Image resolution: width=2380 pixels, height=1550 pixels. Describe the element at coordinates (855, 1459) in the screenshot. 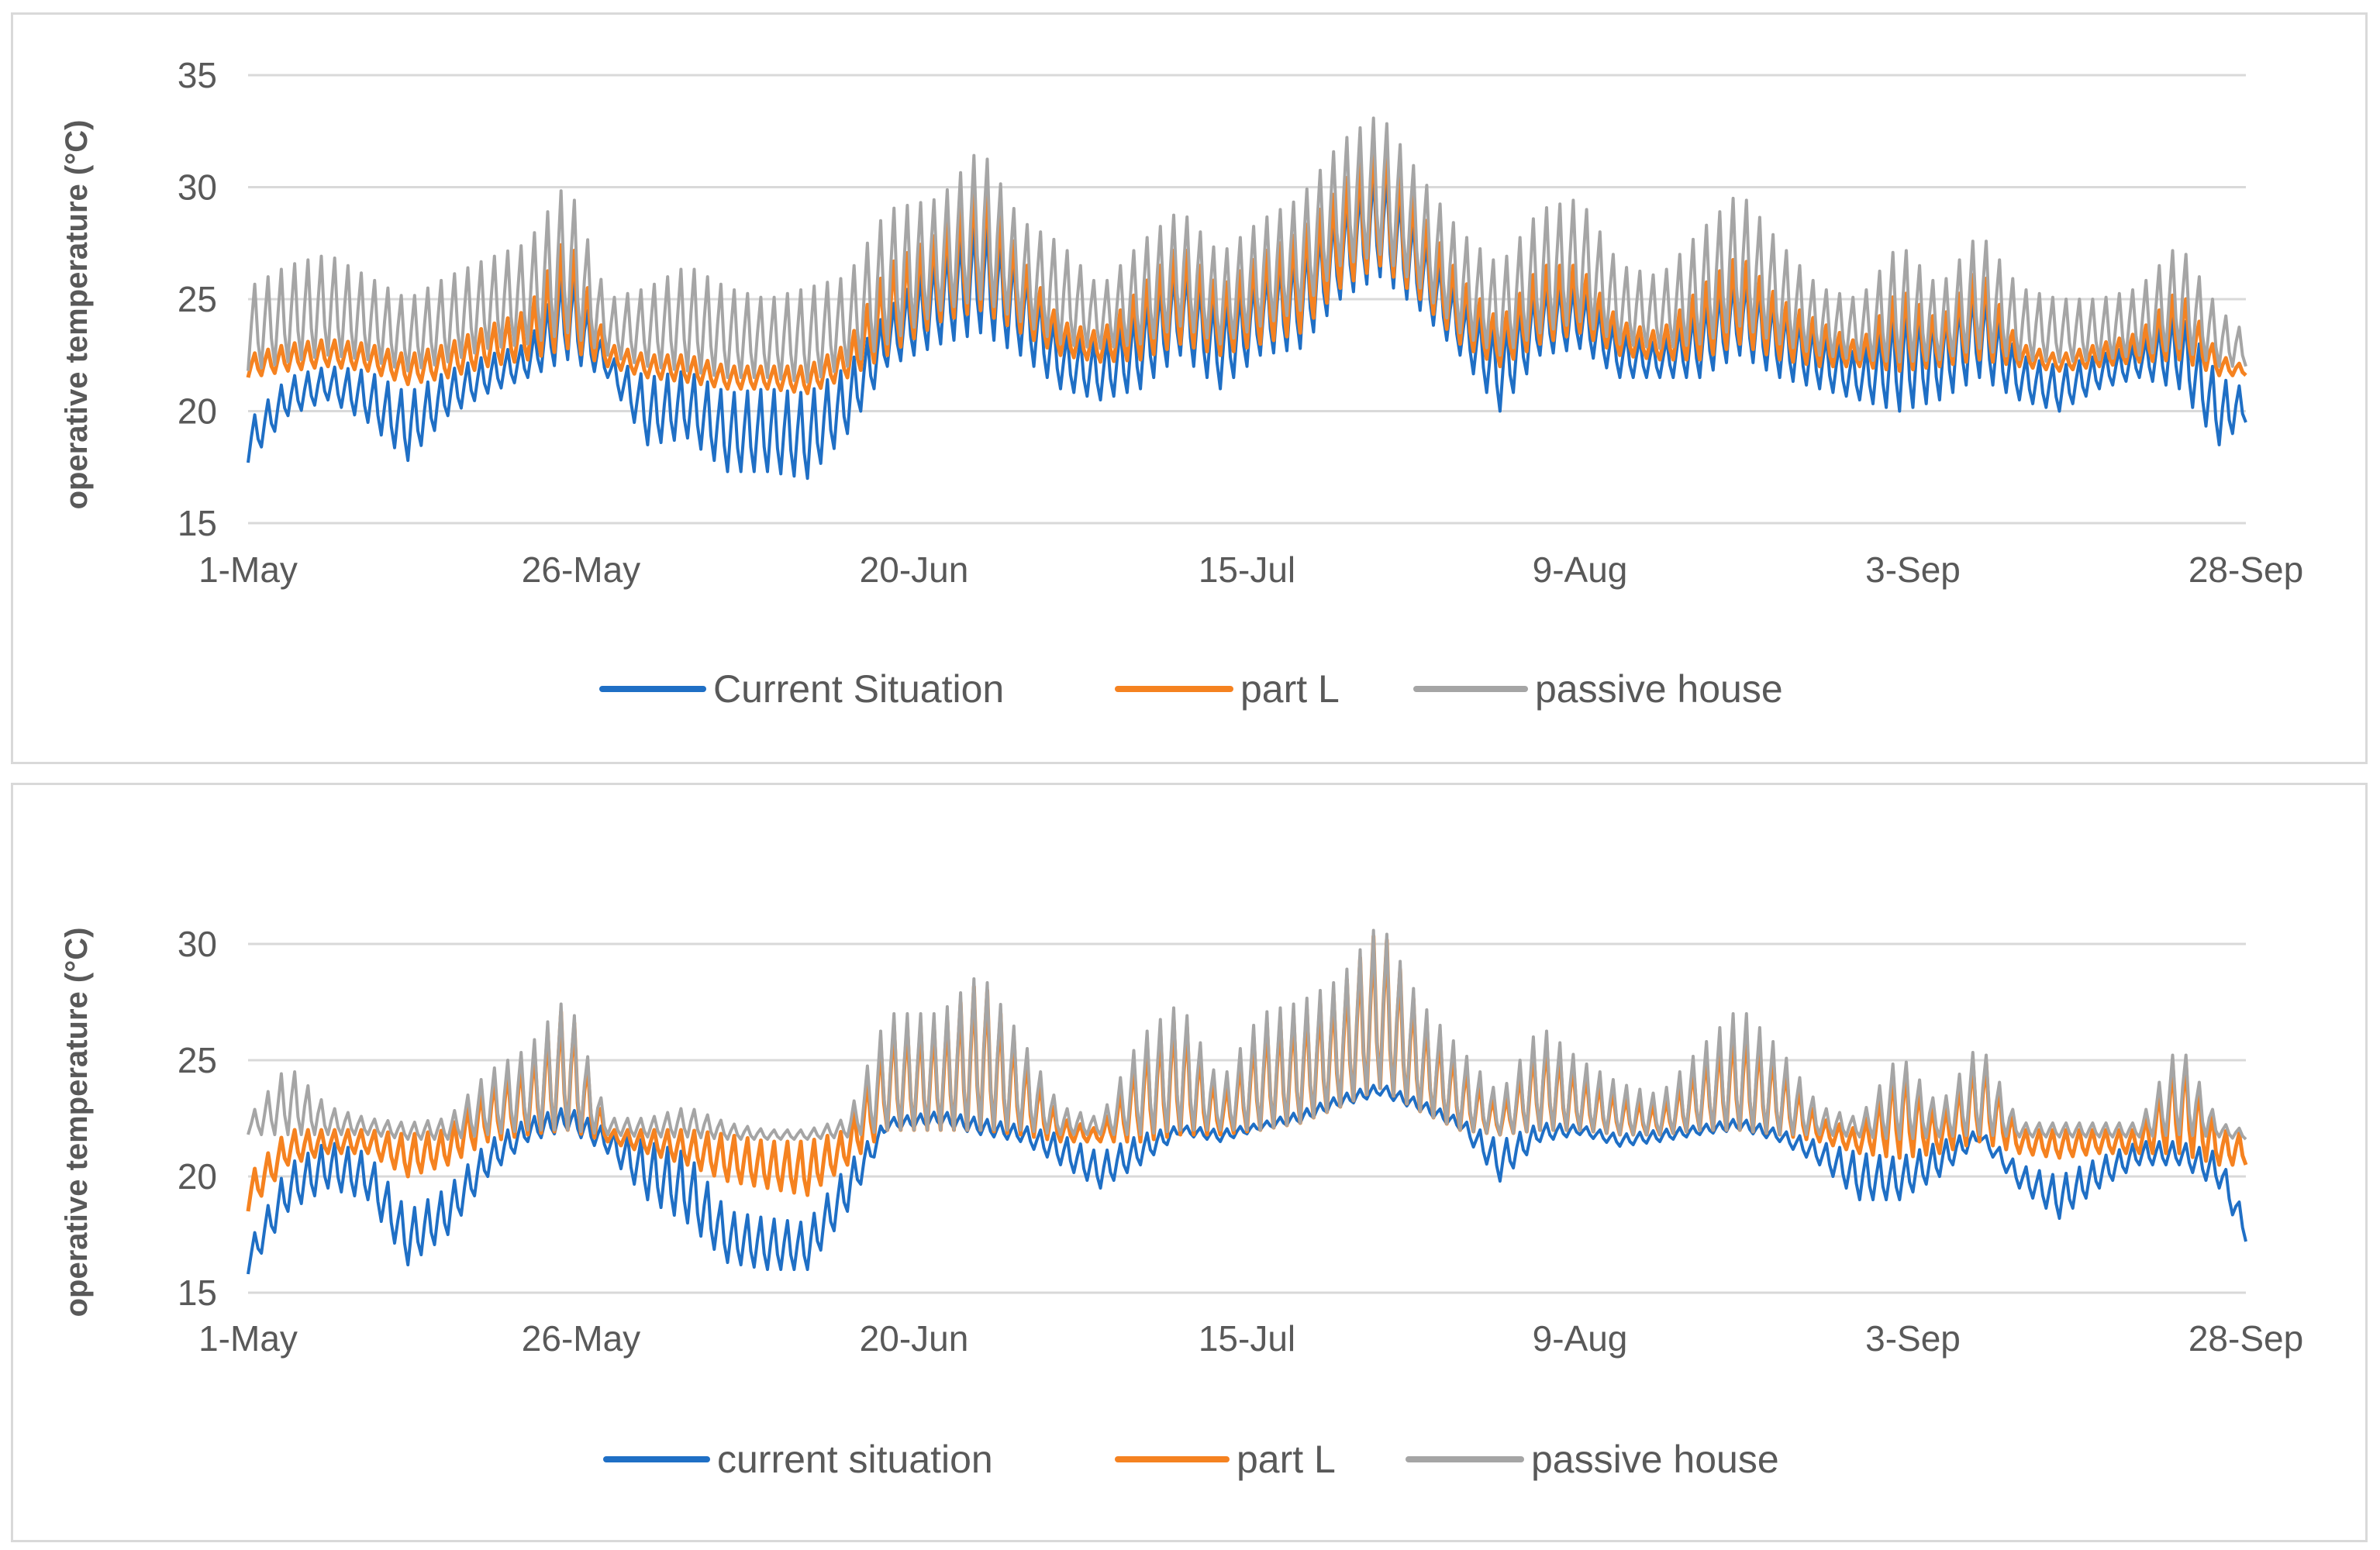

I see `legend-label: current situation` at that location.